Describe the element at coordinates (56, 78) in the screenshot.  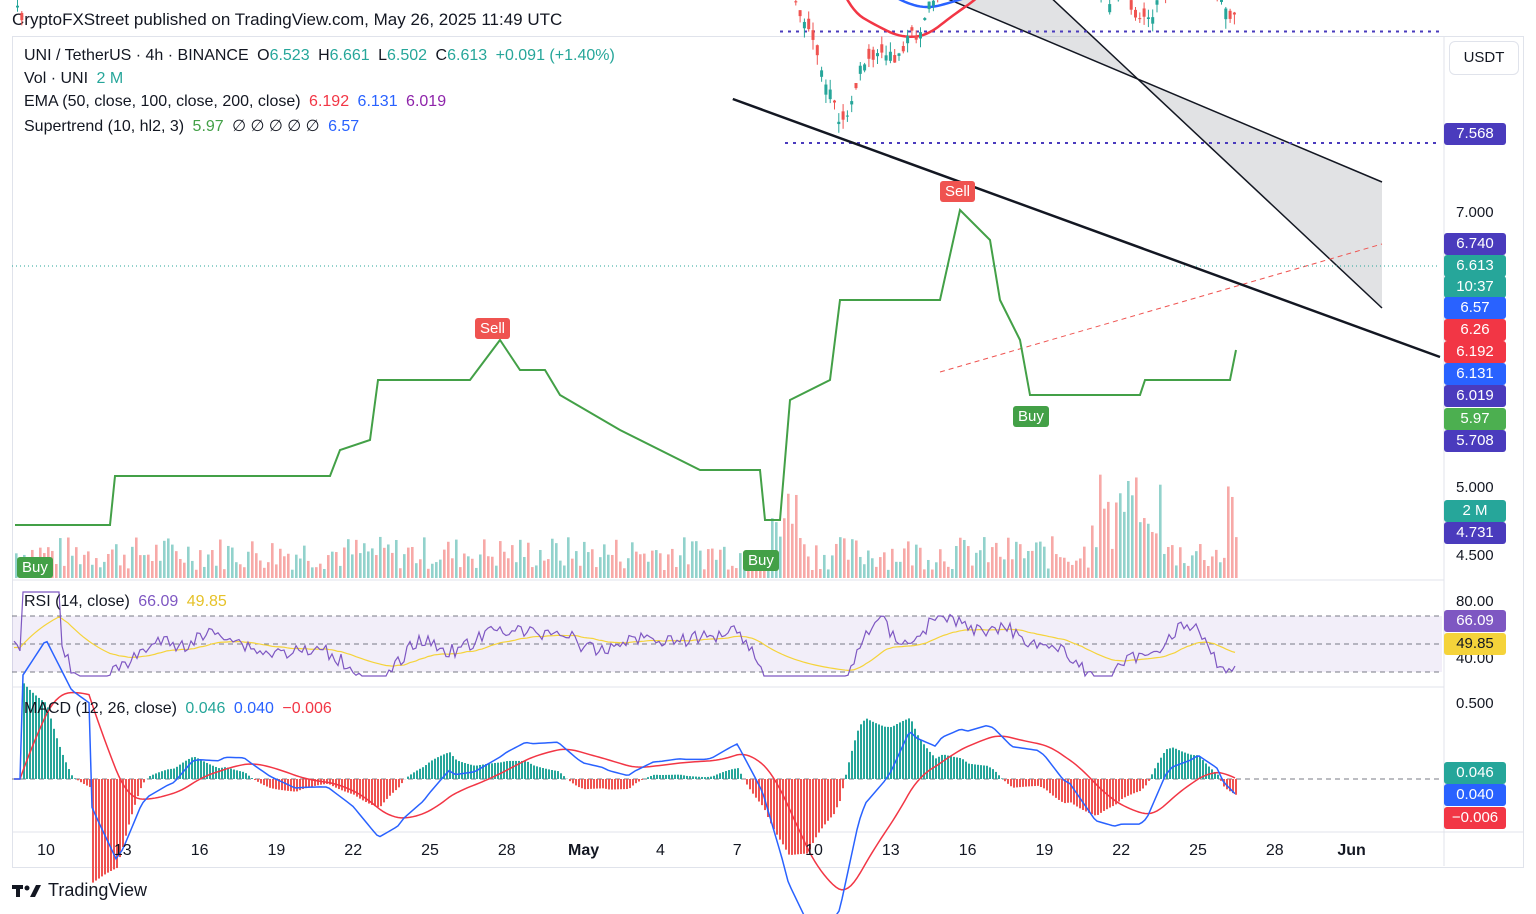
I see `volume-label: Vol · UNI` at that location.